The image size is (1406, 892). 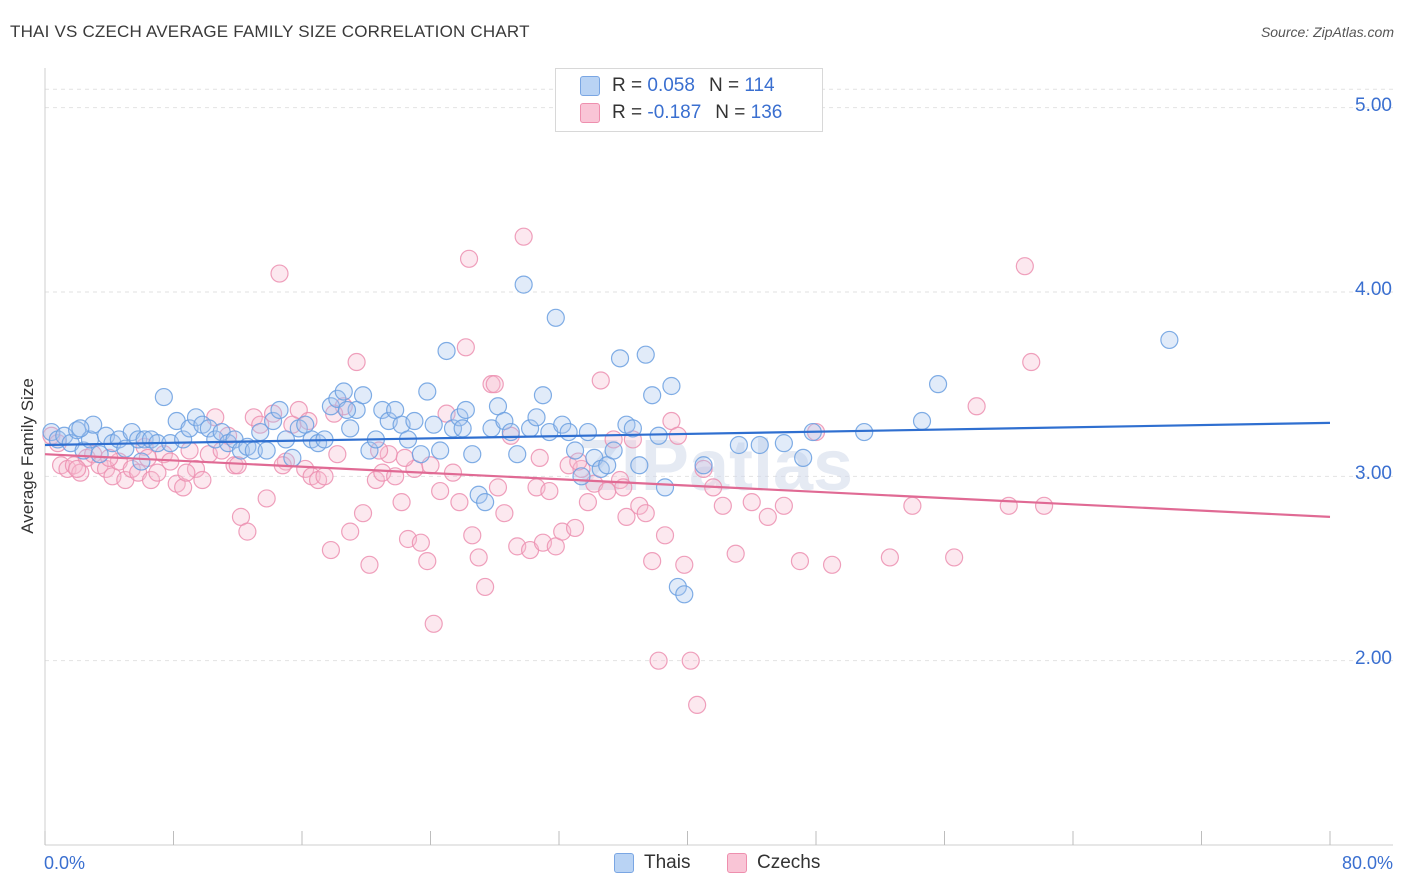 What do you see at coordinates (773, 863) in the screenshot?
I see `legend-item-czechs: Czechs` at bounding box center [773, 863].